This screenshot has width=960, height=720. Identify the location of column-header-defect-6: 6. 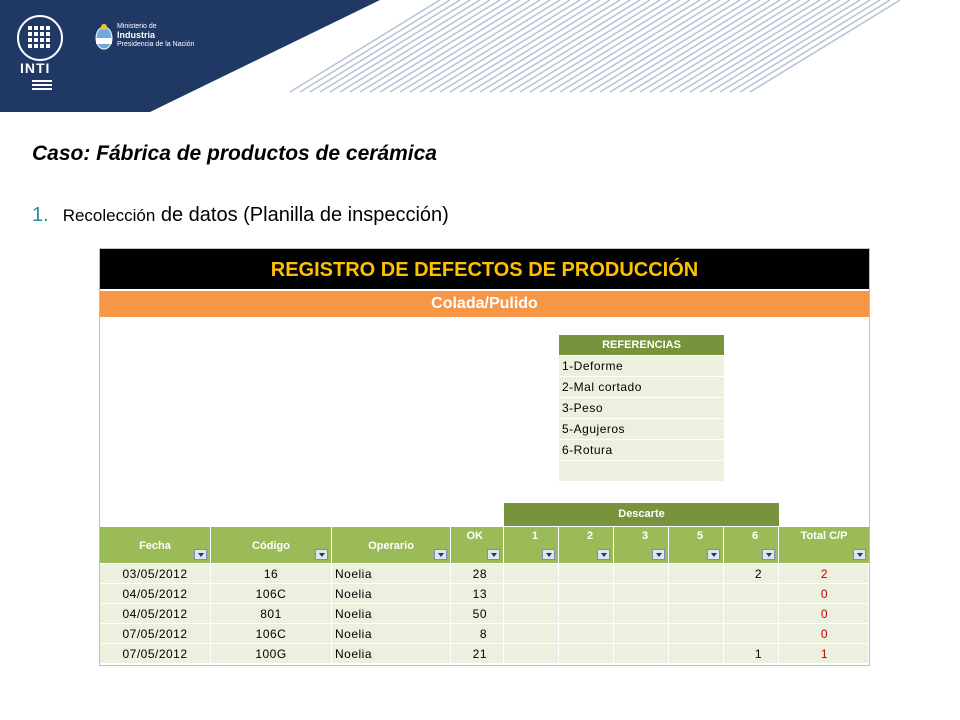
(751, 545).